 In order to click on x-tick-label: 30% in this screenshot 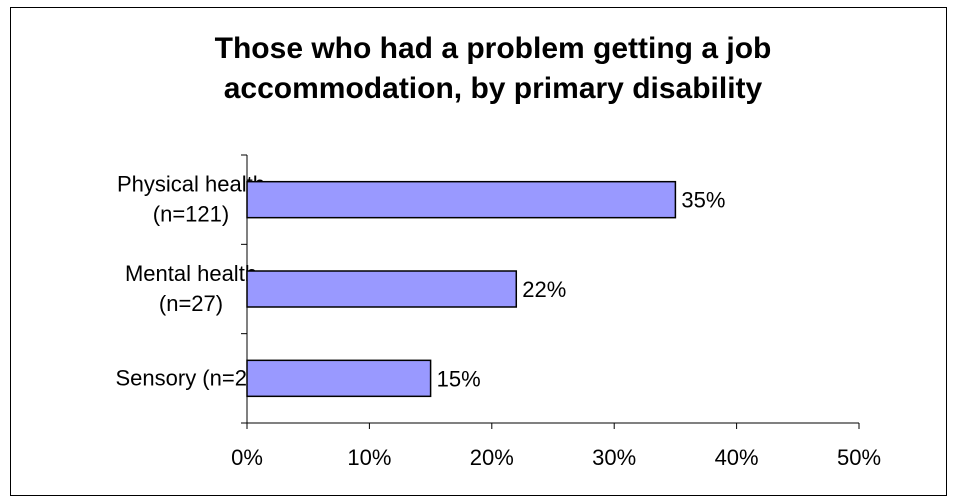, I will do `click(614, 457)`.